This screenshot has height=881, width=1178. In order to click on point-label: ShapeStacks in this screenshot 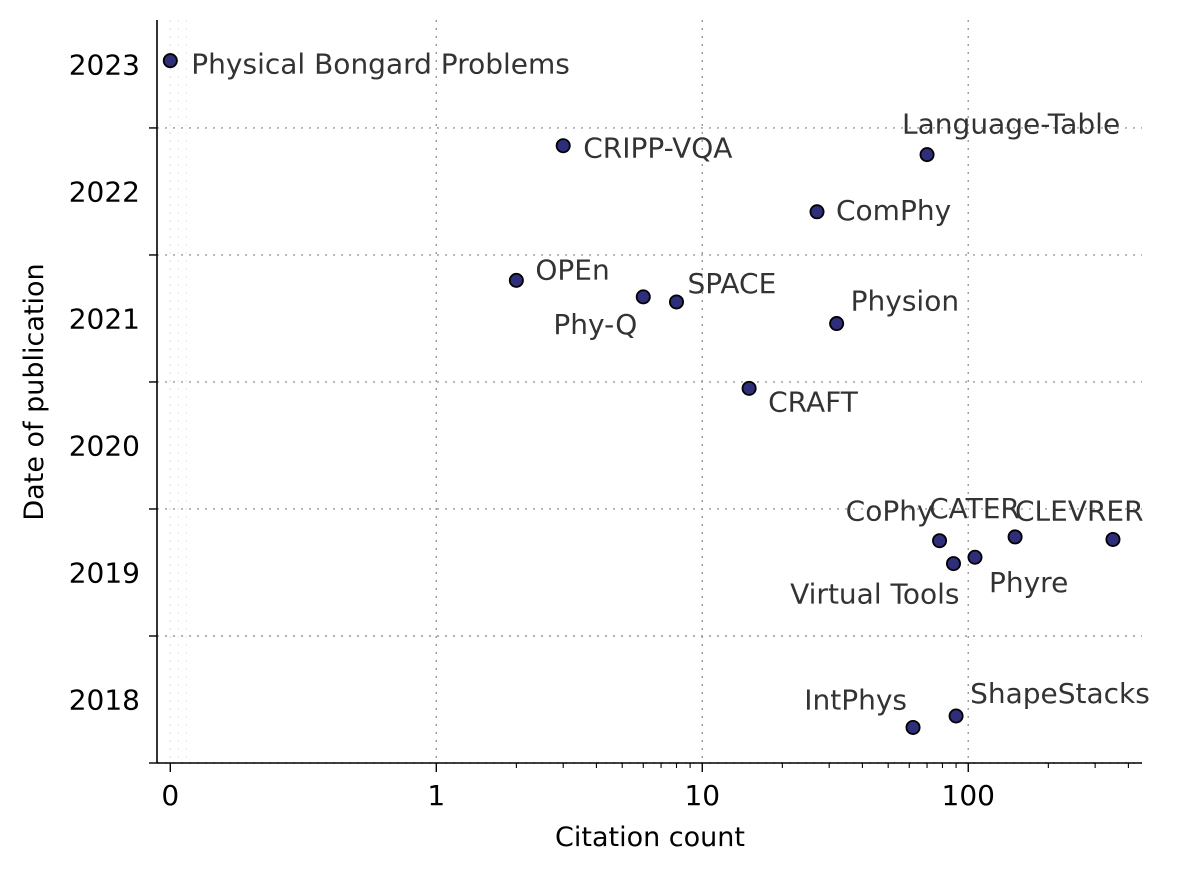, I will do `click(1060, 693)`.